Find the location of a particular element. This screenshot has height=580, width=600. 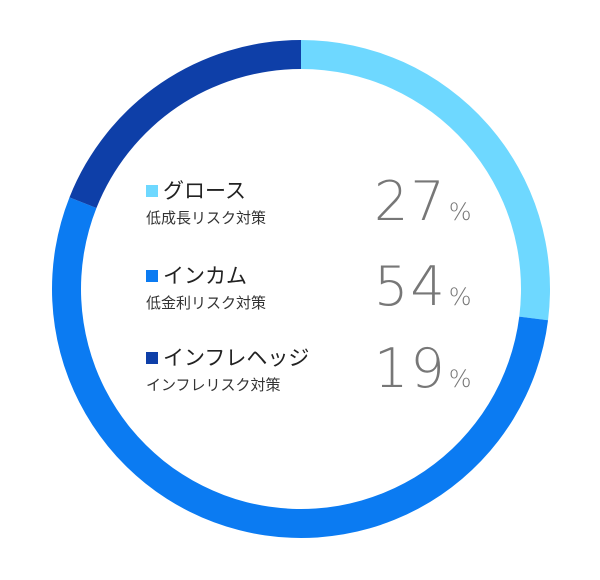

legend-swatch-growth is located at coordinates (152, 191).